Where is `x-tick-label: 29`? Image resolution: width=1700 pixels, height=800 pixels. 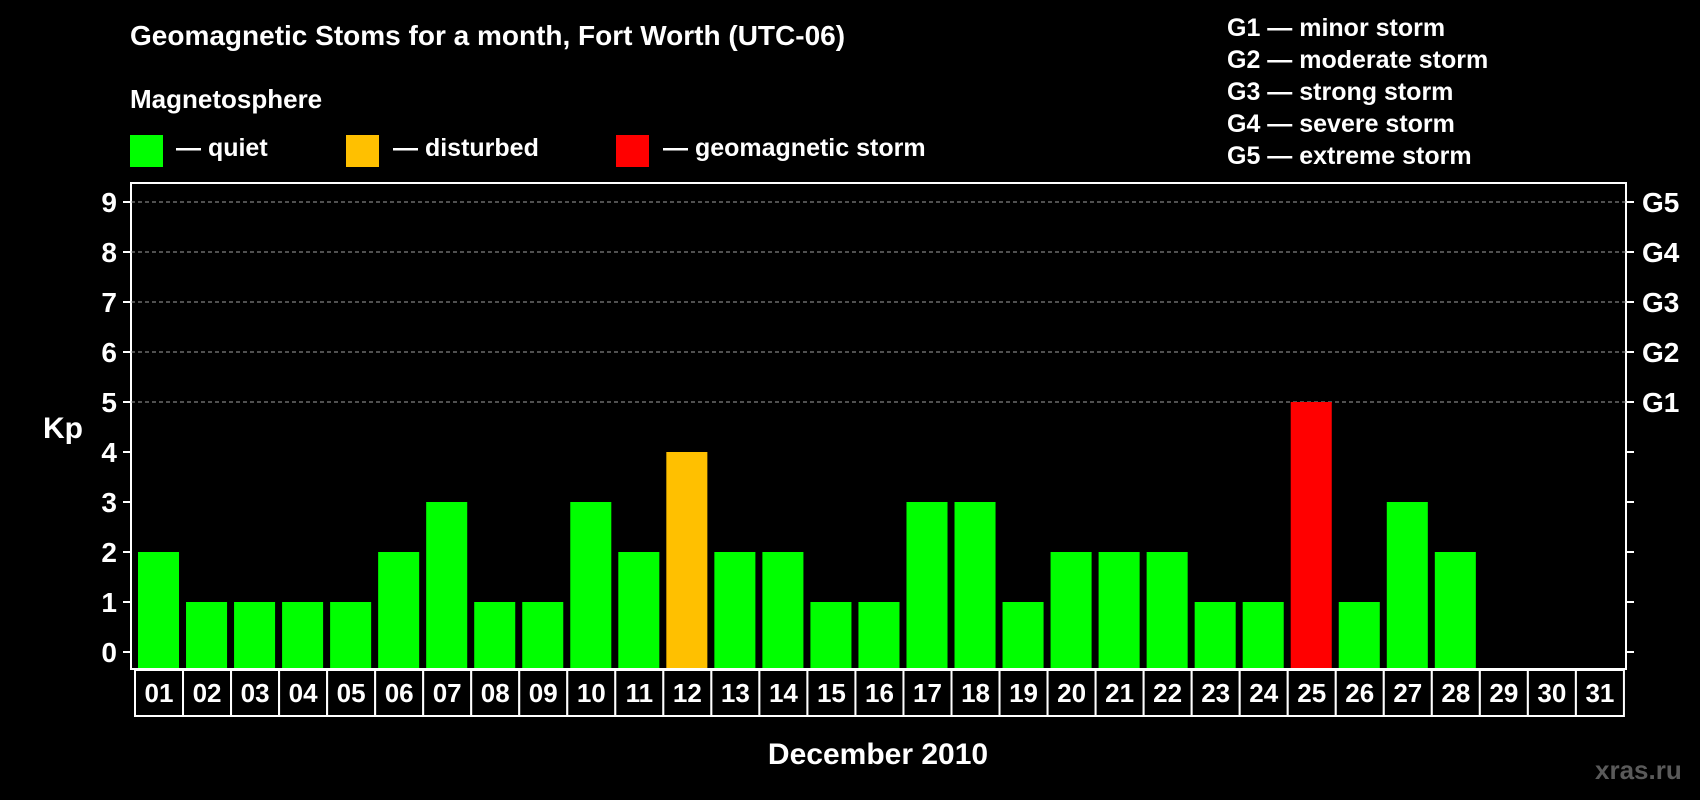 x-tick-label: 29 is located at coordinates (1503, 693).